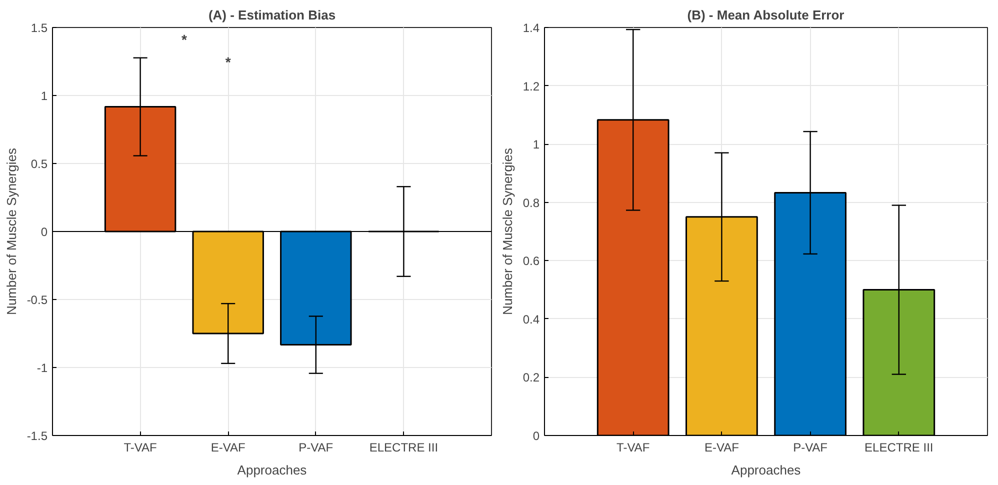  Describe the element at coordinates (37, 300) in the screenshot. I see `y-tick-label: -0.5` at that location.